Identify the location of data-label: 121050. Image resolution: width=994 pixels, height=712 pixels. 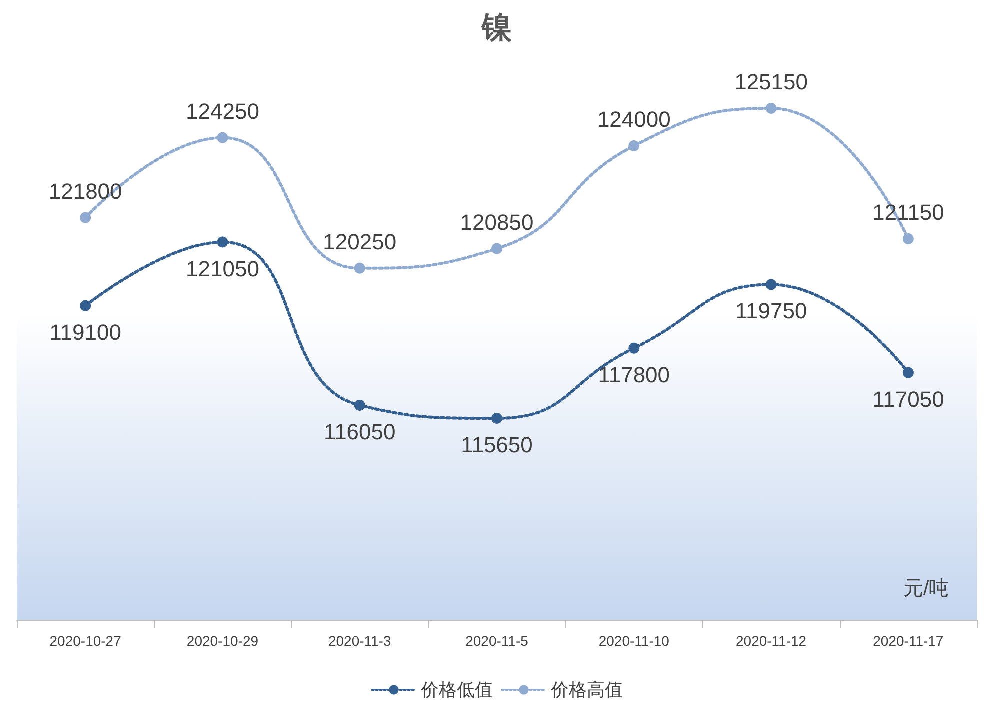
(223, 269).